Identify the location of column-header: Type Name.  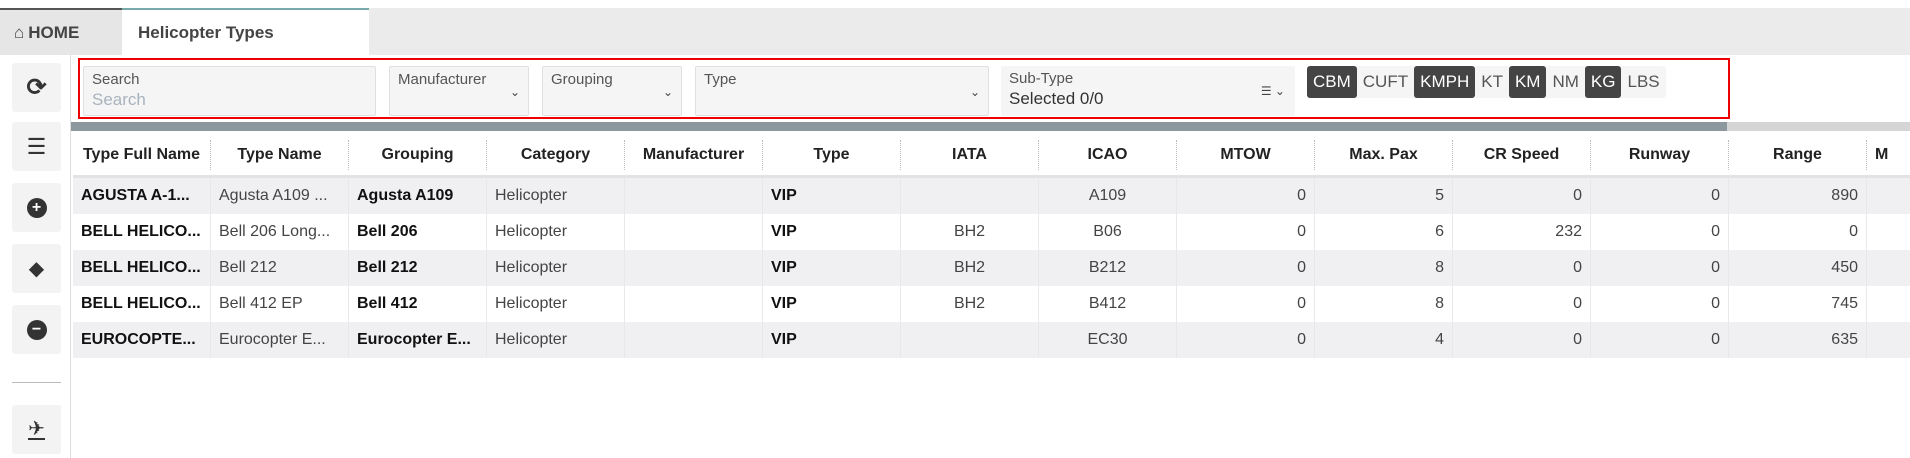
(280, 155).